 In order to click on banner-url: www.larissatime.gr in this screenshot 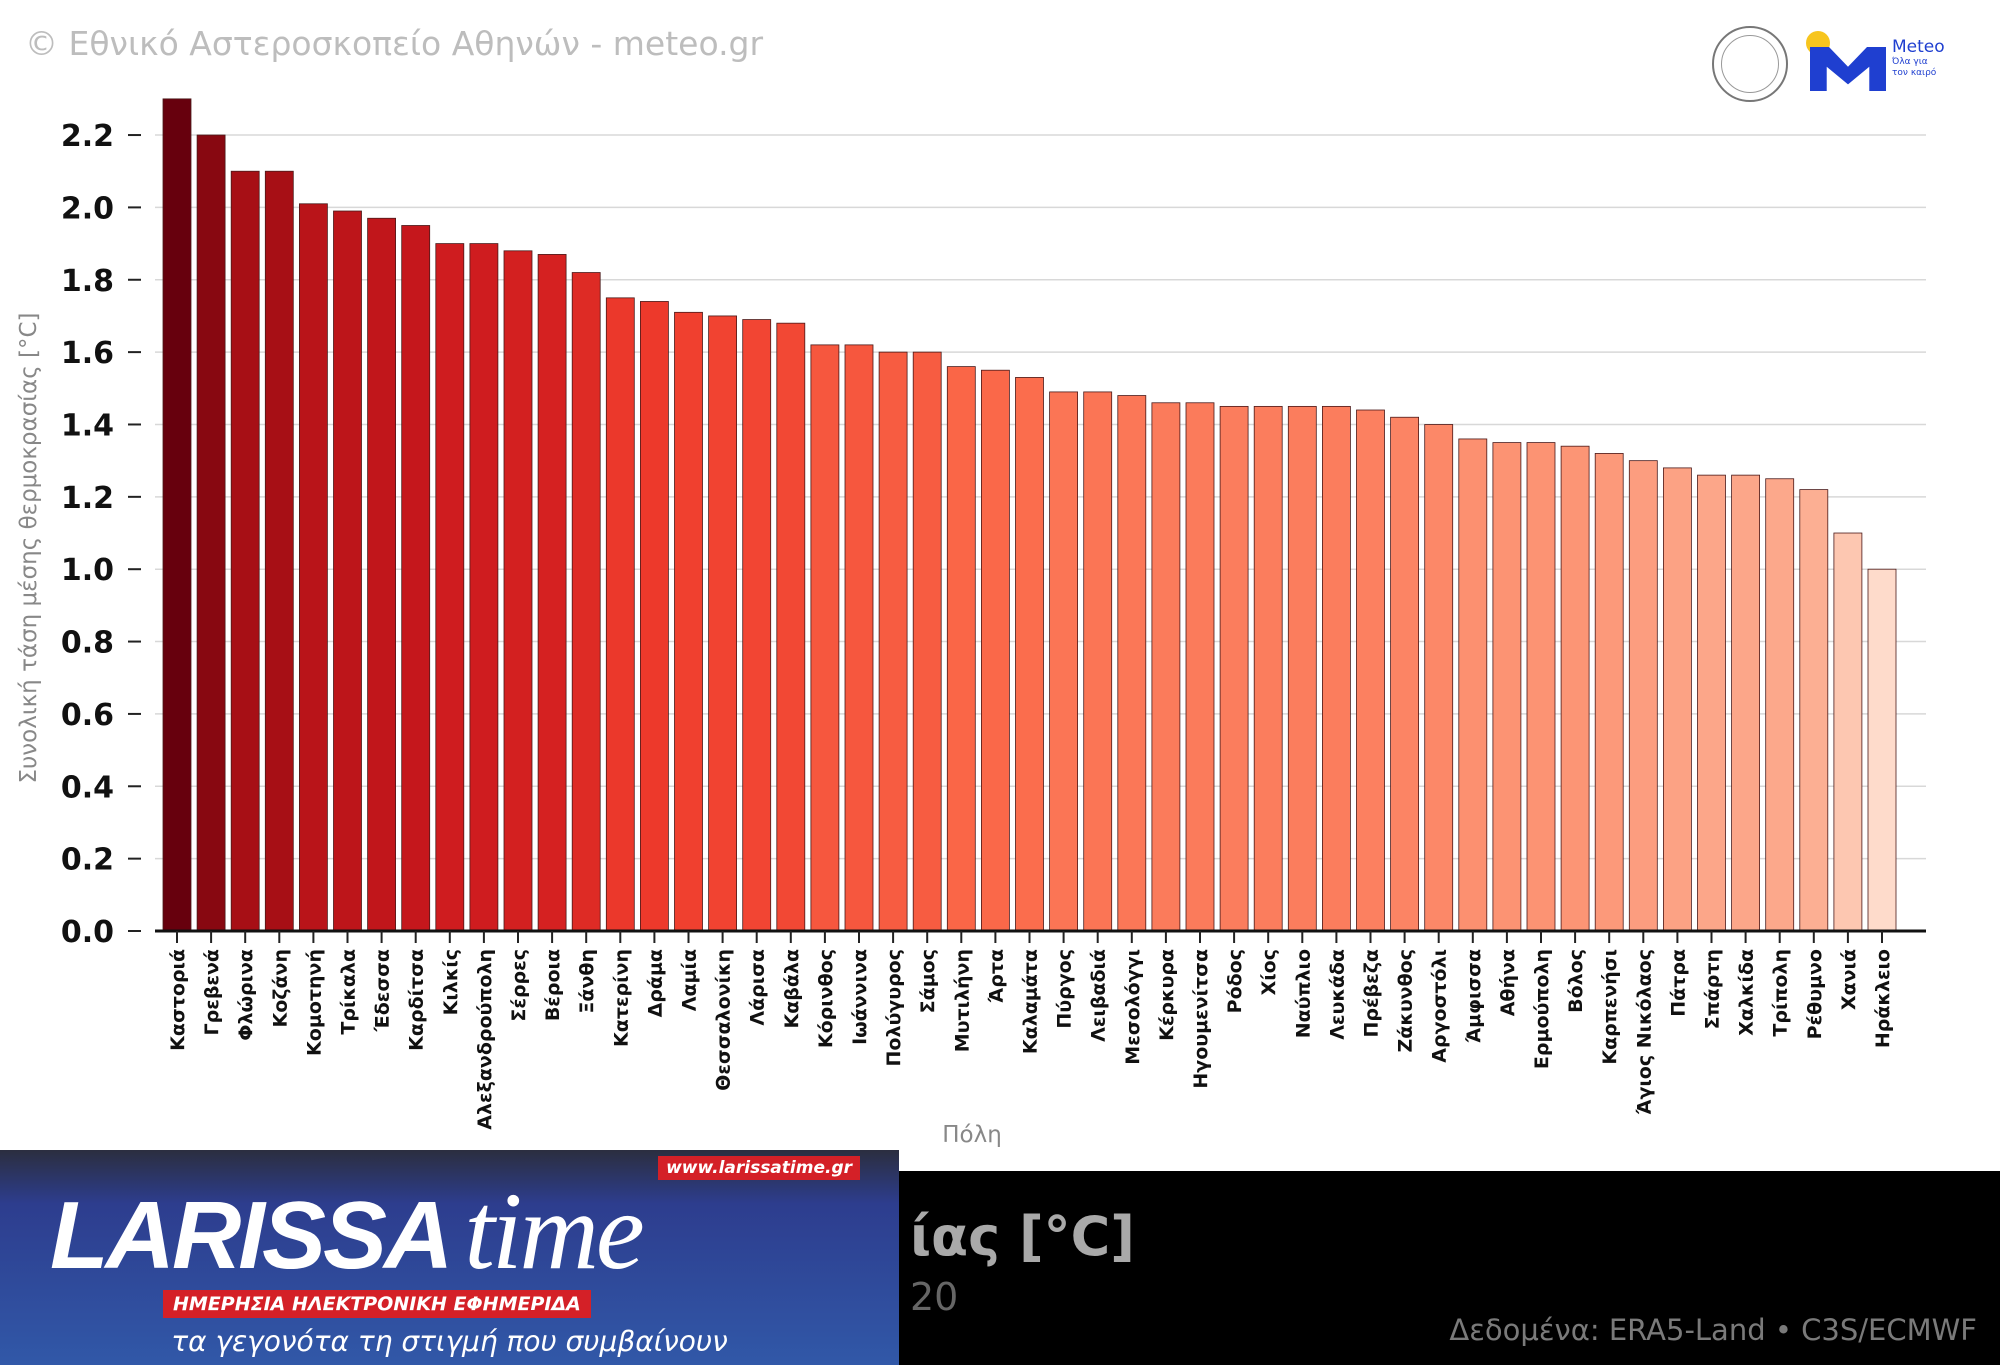, I will do `click(759, 1168)`.